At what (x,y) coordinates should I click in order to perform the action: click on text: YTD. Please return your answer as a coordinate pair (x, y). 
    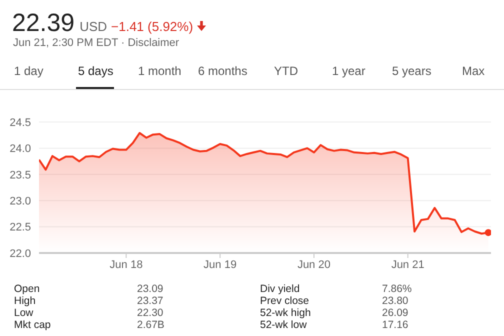
    Looking at the image, I should click on (286, 71).